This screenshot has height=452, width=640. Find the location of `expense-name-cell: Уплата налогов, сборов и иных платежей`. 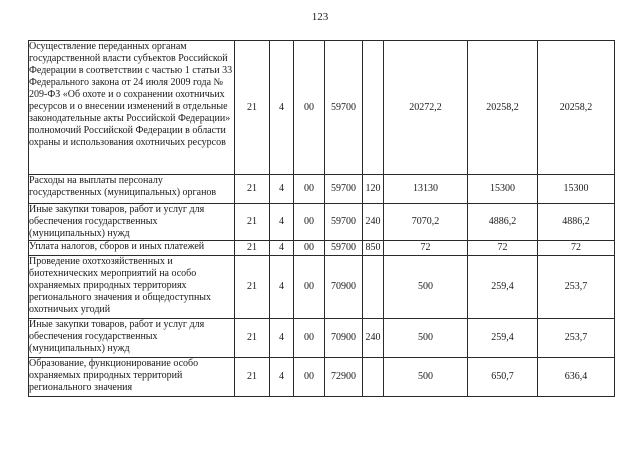

expense-name-cell: Уплата налогов, сборов и иных платежей is located at coordinates (131, 248).